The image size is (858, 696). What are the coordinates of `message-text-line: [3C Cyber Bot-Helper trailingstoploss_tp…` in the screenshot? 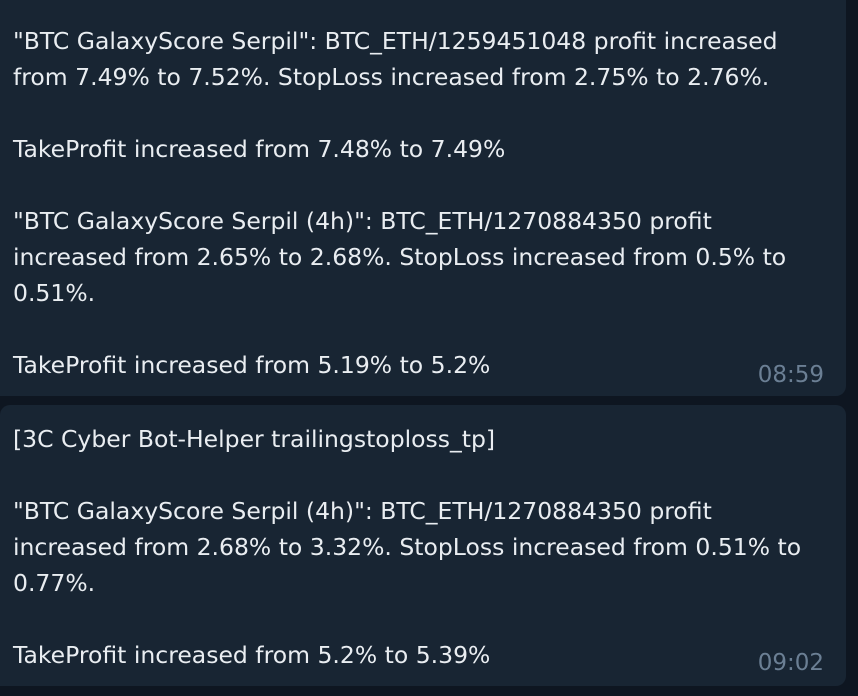 It's located at (254, 439).